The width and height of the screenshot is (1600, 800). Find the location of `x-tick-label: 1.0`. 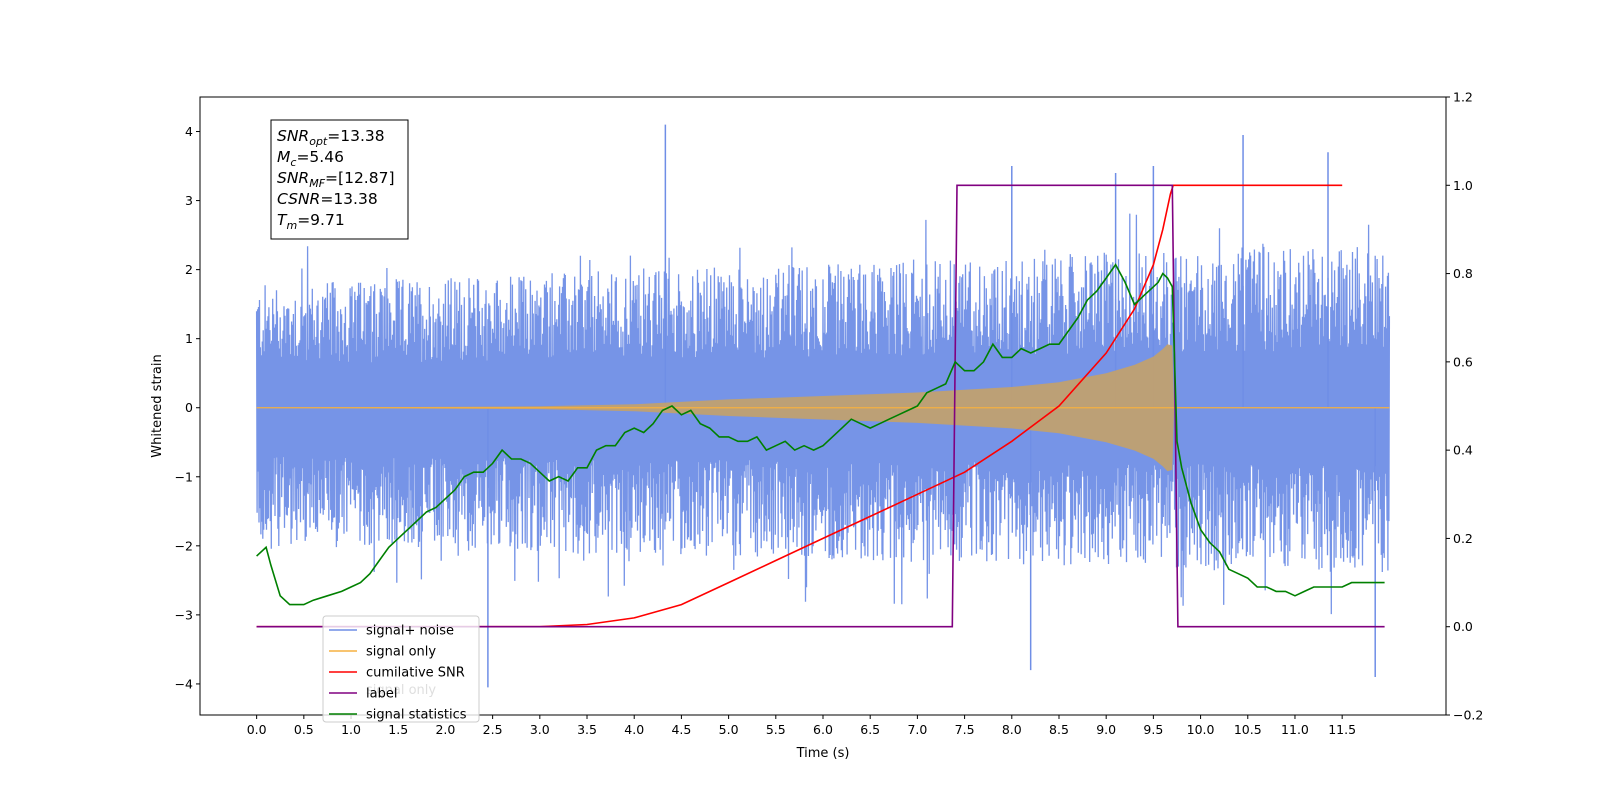

x-tick-label: 1.0 is located at coordinates (351, 729).